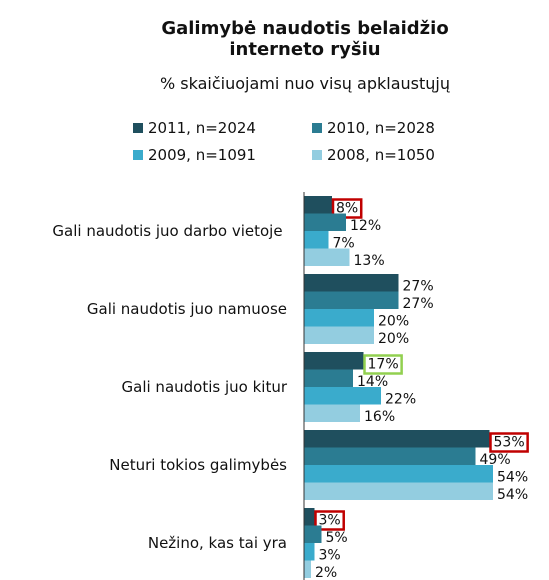  Describe the element at coordinates (400, 400) in the screenshot. I see `value-label: 22%` at that location.